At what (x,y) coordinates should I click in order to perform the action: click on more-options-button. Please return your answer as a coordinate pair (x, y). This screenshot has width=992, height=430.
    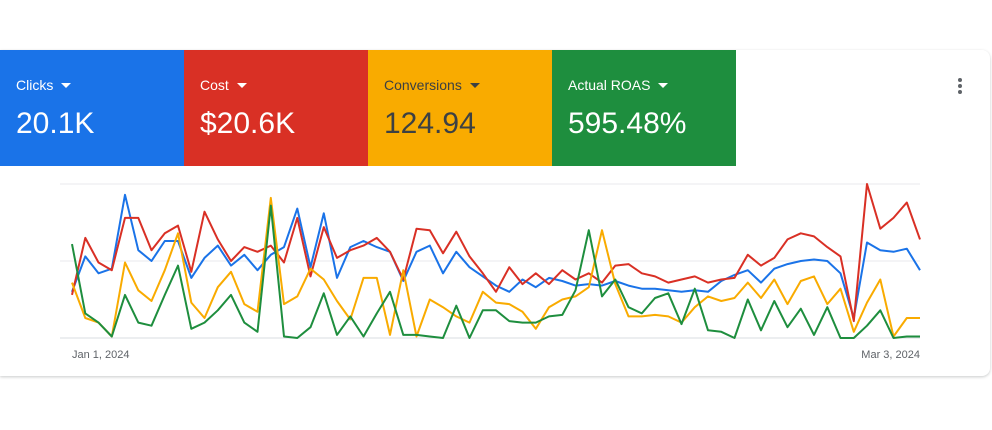
    Looking at the image, I should click on (960, 86).